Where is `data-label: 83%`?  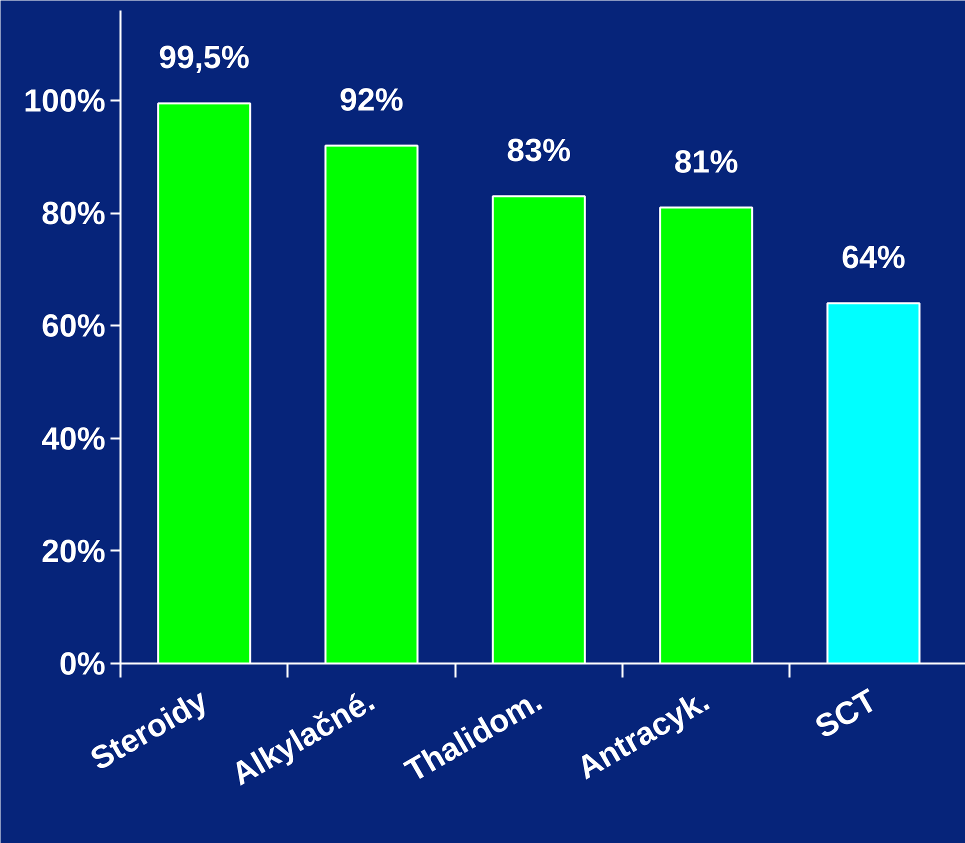
data-label: 83% is located at coordinates (538, 150).